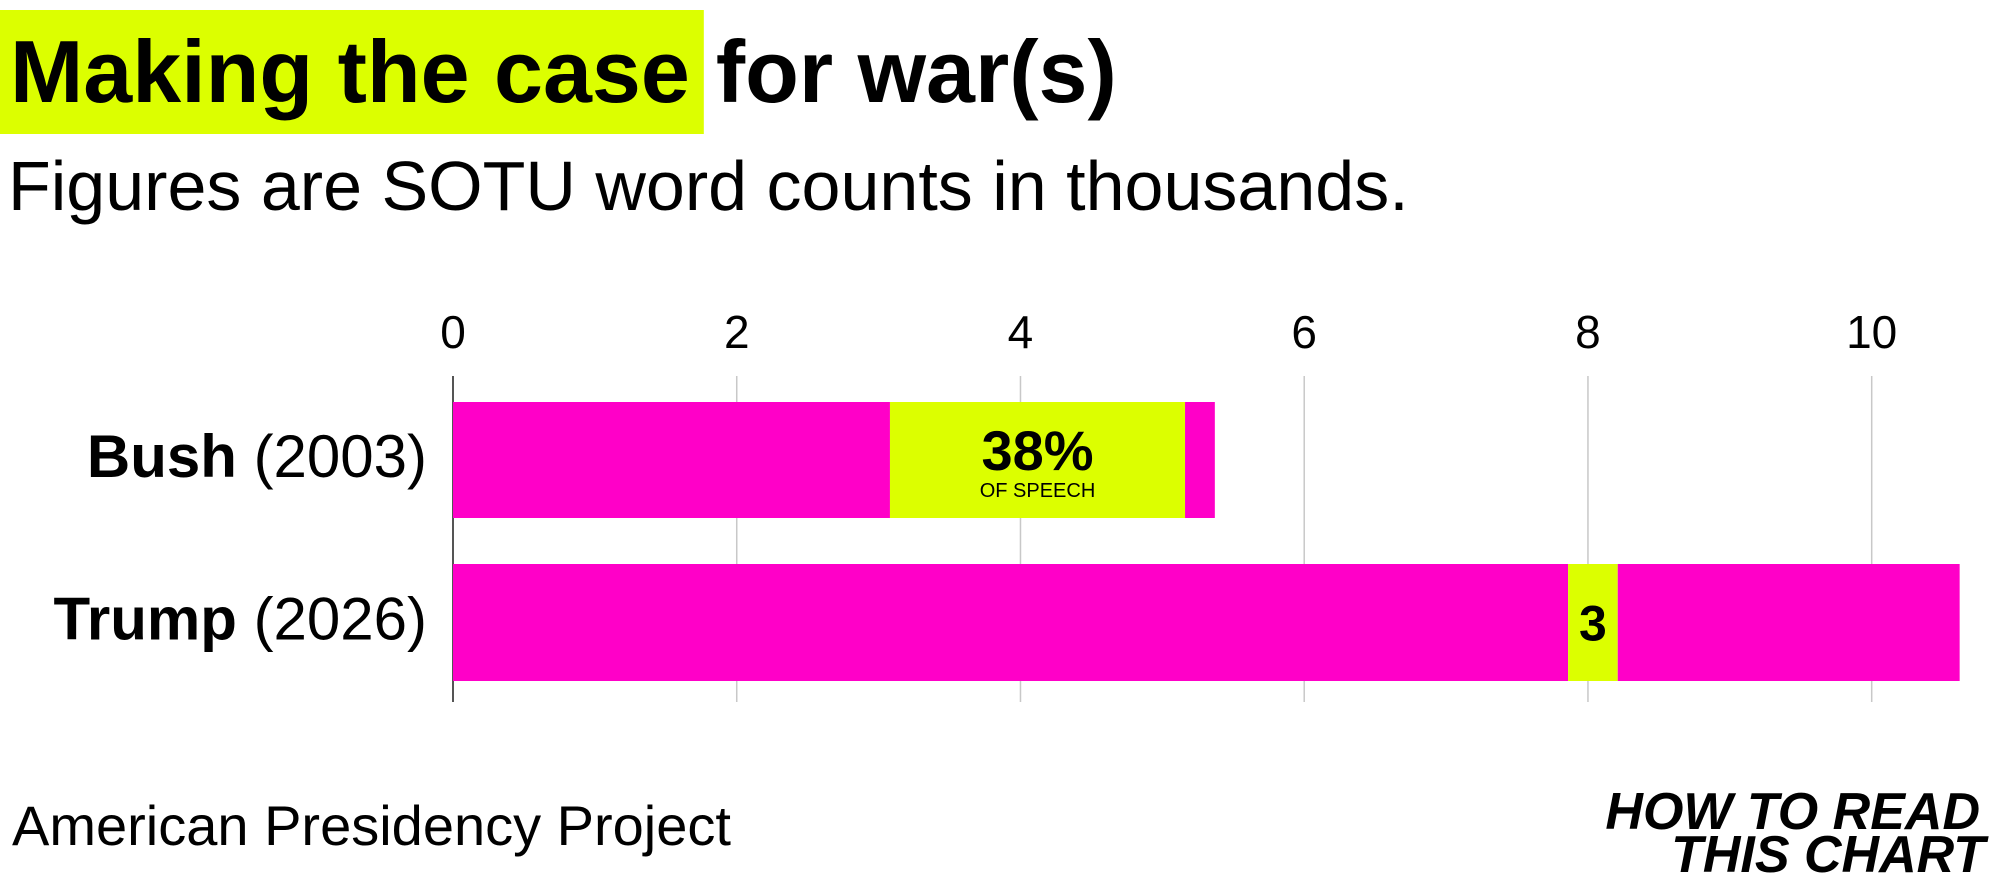 The width and height of the screenshot is (2000, 892). Describe the element at coordinates (1021, 332) in the screenshot. I see `x-tick-label: 4` at that location.